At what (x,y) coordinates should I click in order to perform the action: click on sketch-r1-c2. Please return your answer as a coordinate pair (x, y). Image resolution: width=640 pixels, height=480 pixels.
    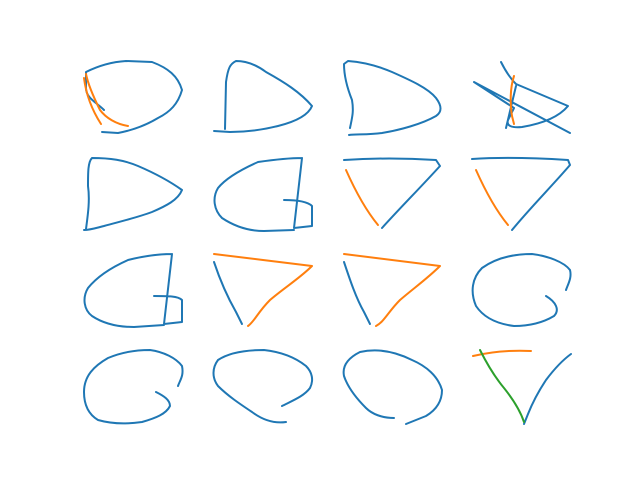
    Looking at the image, I should click on (263, 96).